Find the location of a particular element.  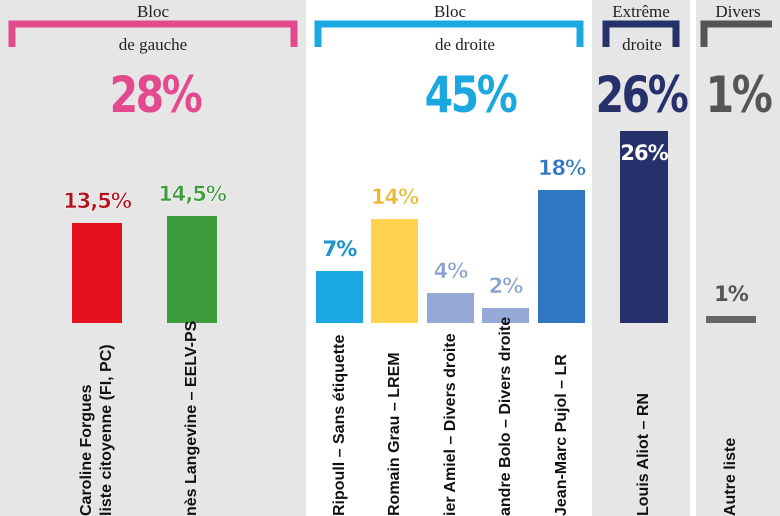

total-gauche: 28% is located at coordinates (156, 95).